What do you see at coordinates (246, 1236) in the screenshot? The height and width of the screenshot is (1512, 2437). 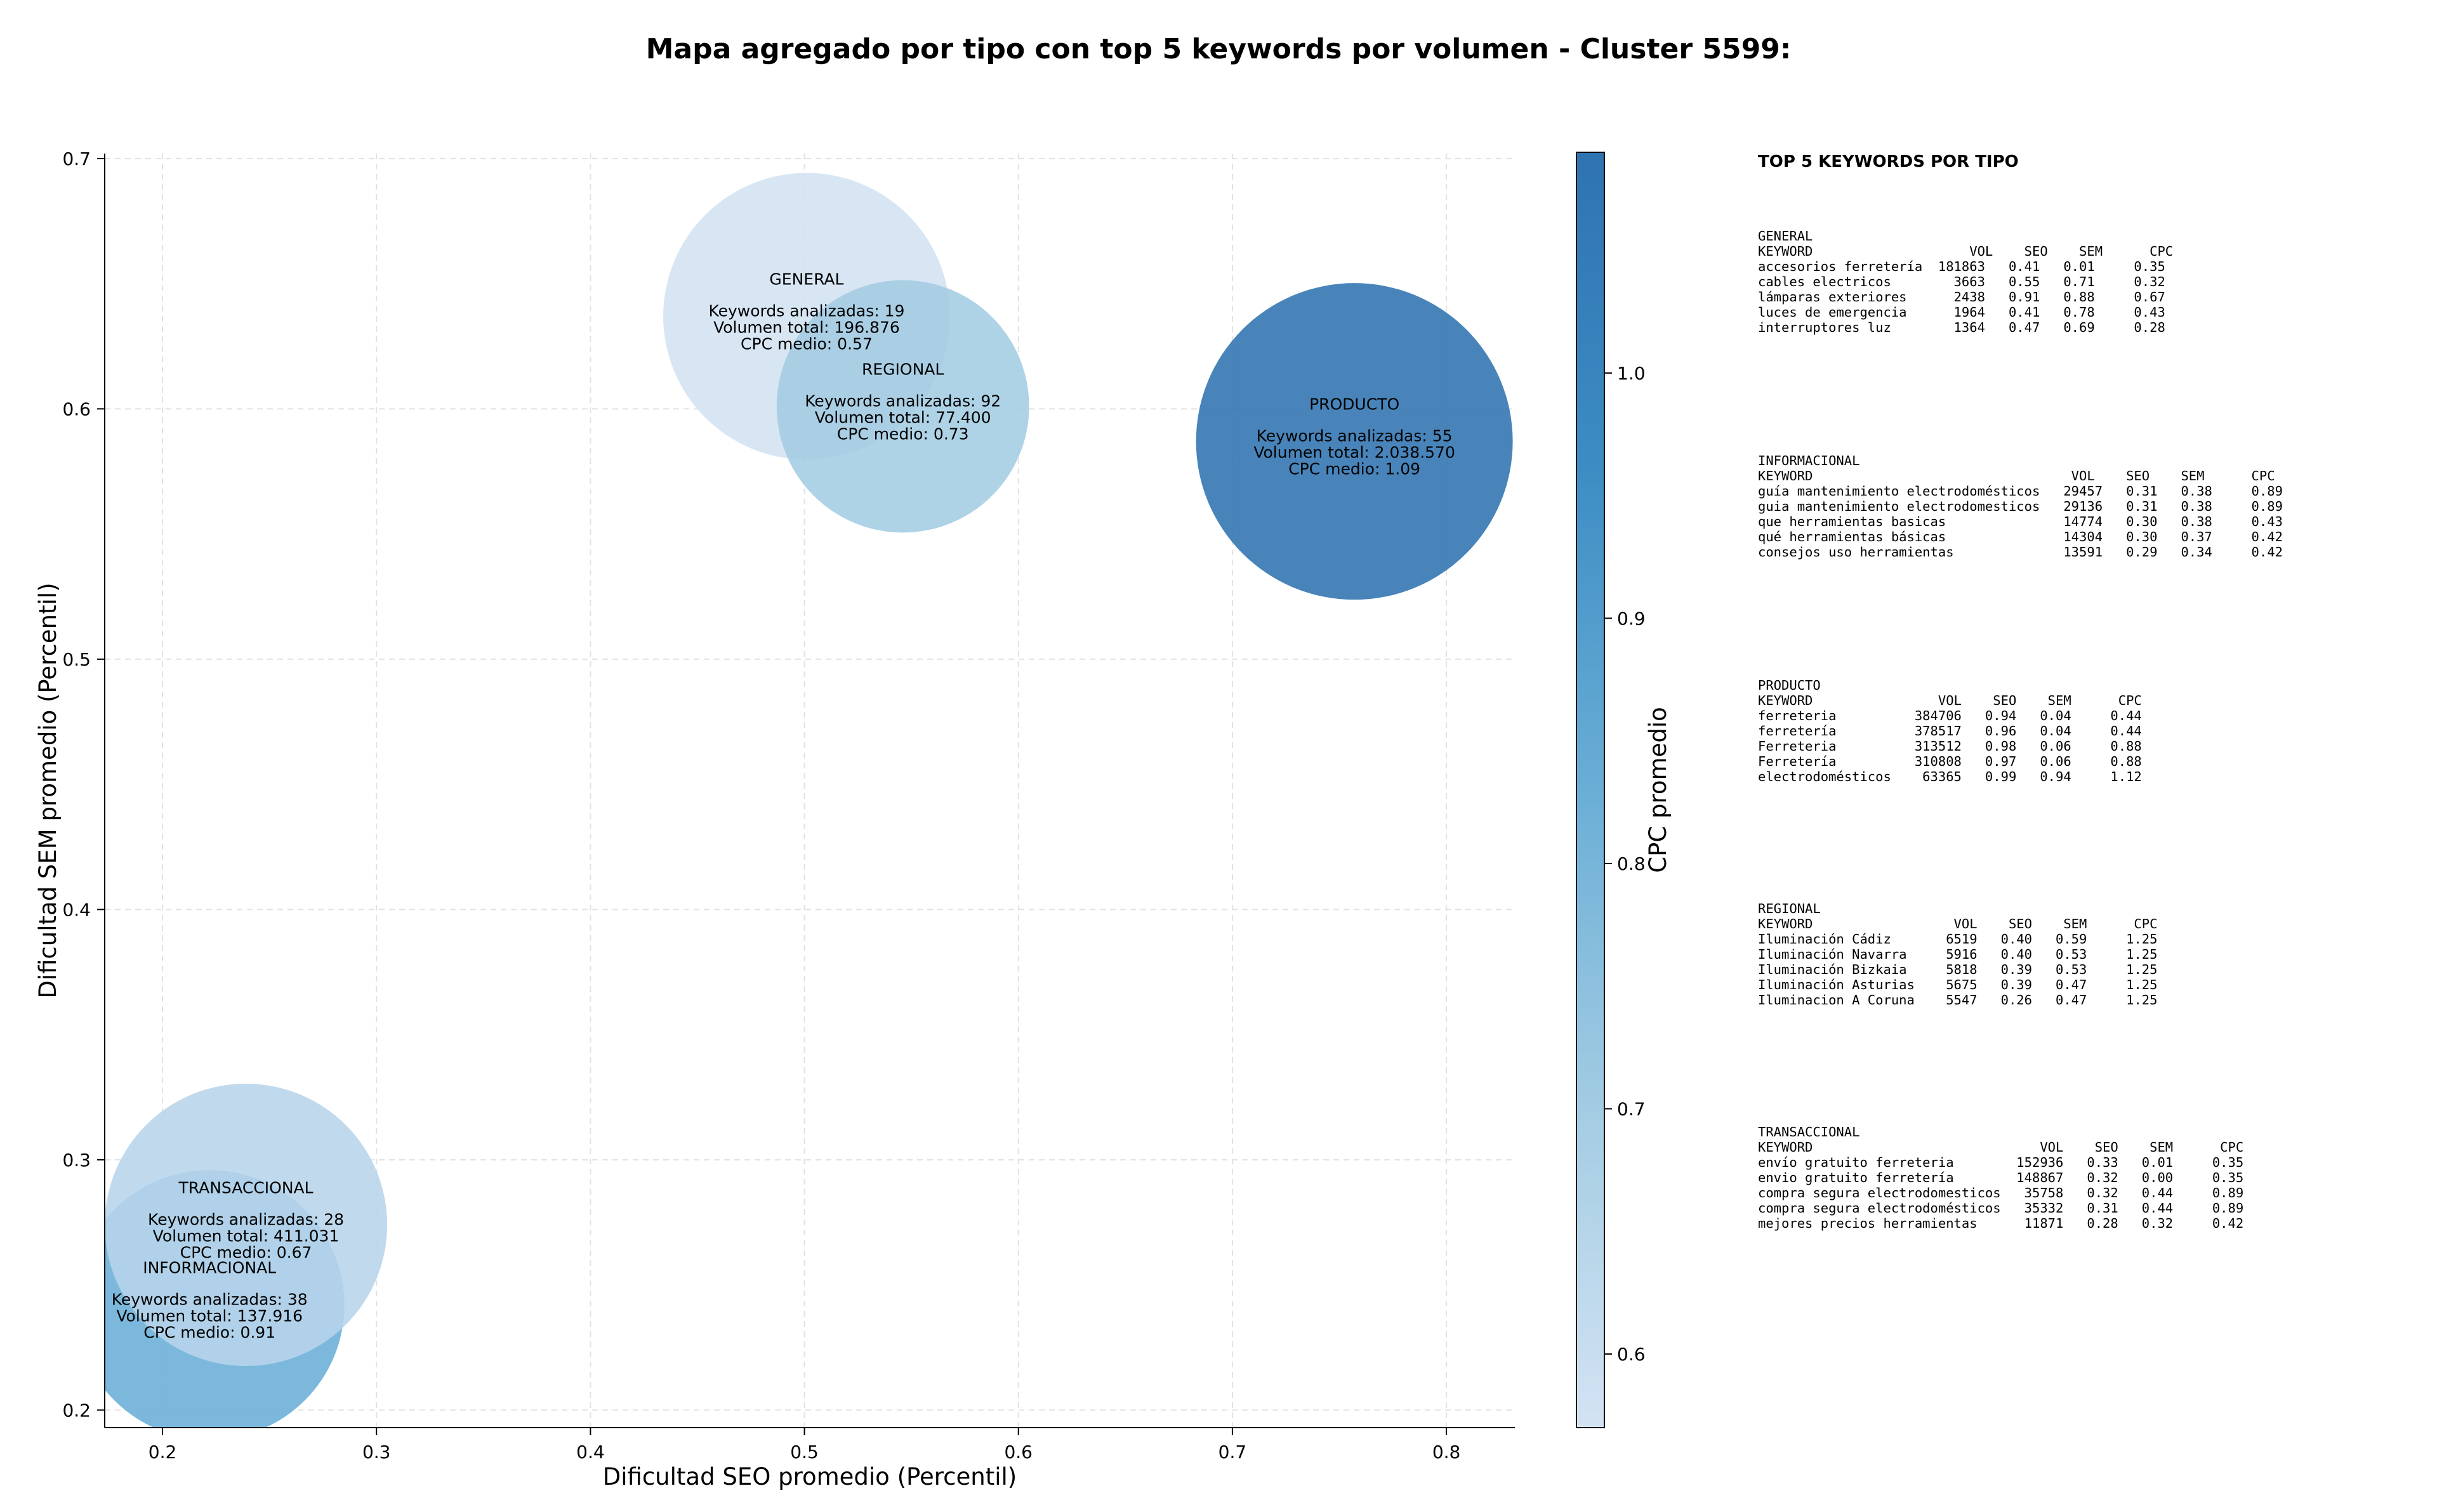 I see `bubble-stat: Volumen total: 411.031` at bounding box center [246, 1236].